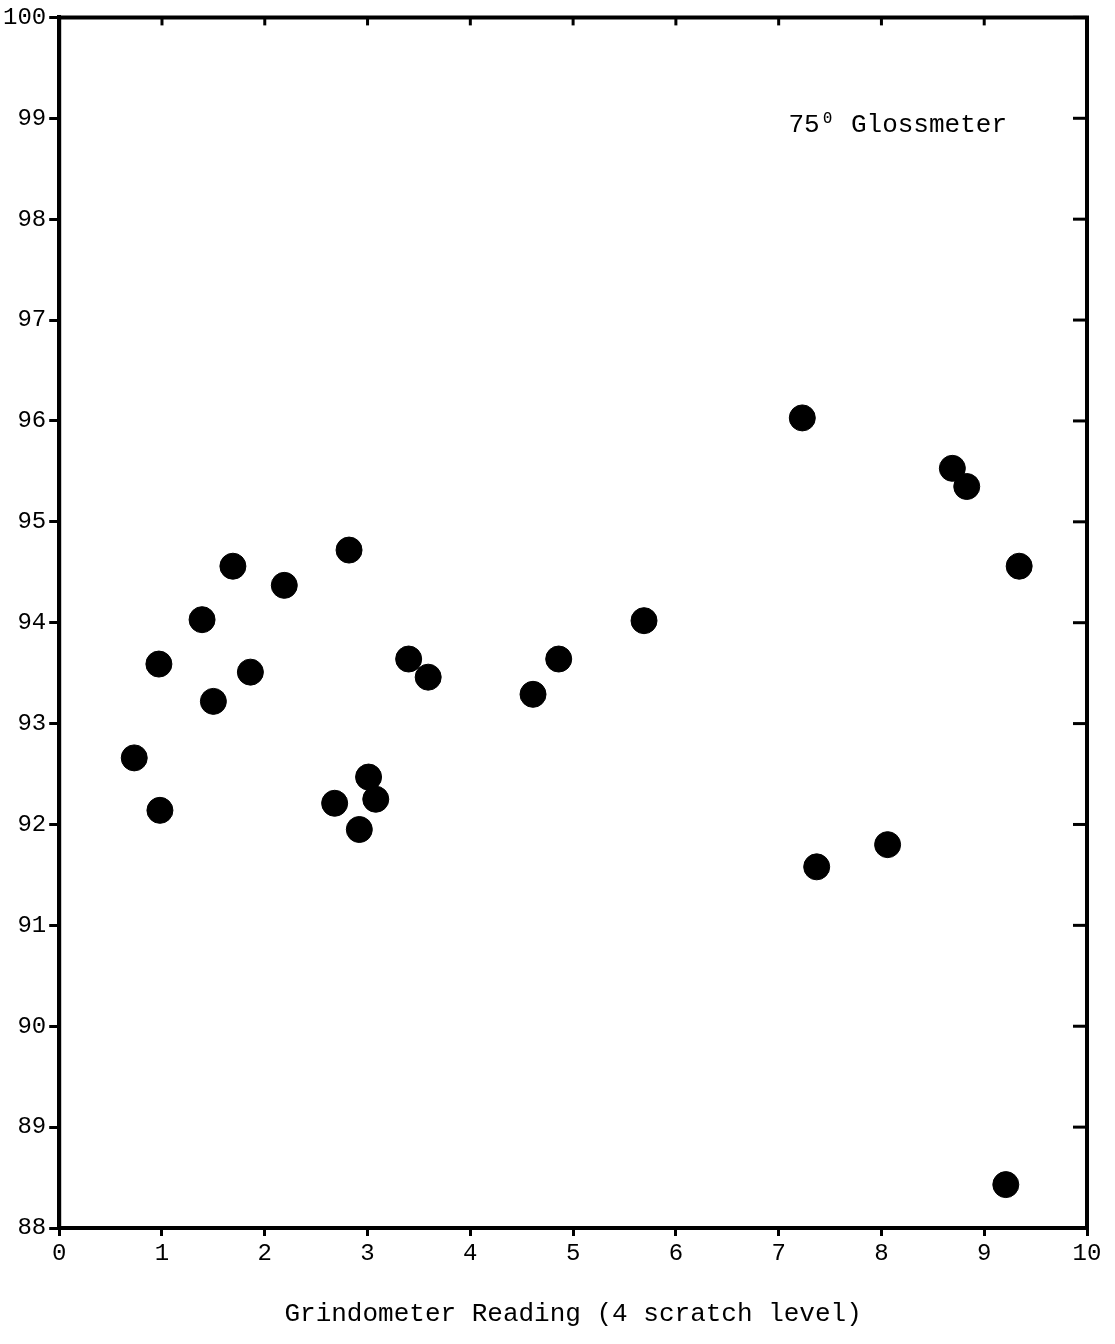 Image resolution: width=1115 pixels, height=1344 pixels. I want to click on y-tick-label: 93, so click(32, 723).